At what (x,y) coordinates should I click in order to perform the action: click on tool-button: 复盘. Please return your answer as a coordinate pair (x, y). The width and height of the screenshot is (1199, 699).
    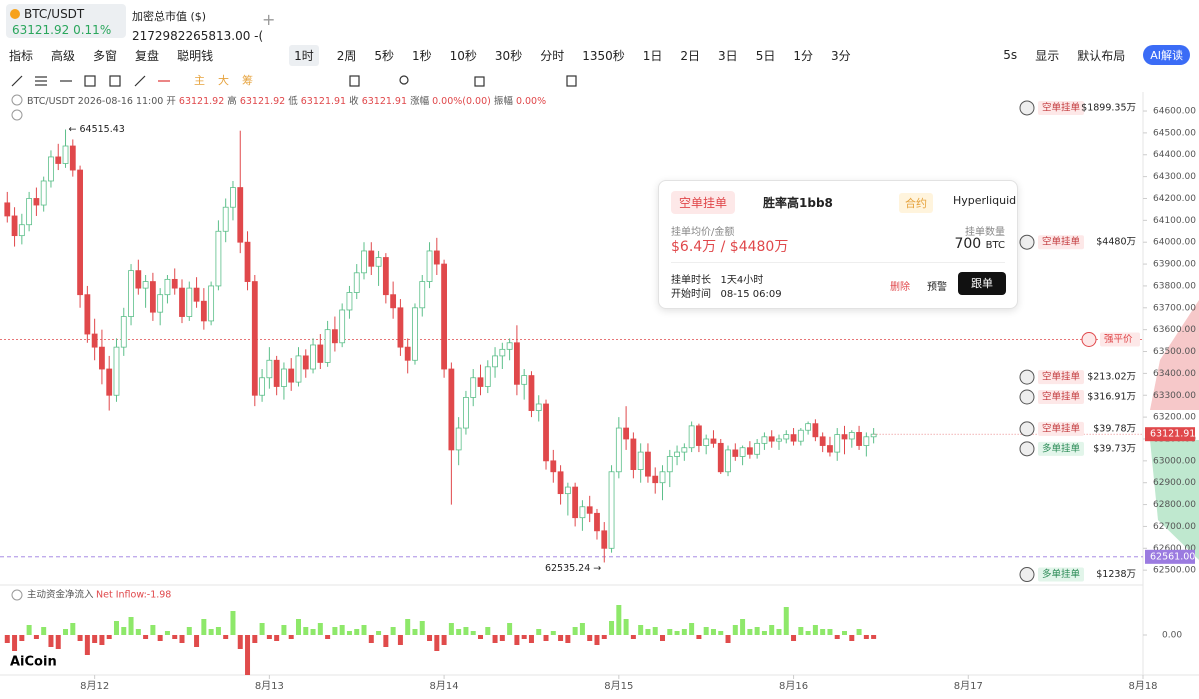
    Looking at the image, I should click on (147, 55).